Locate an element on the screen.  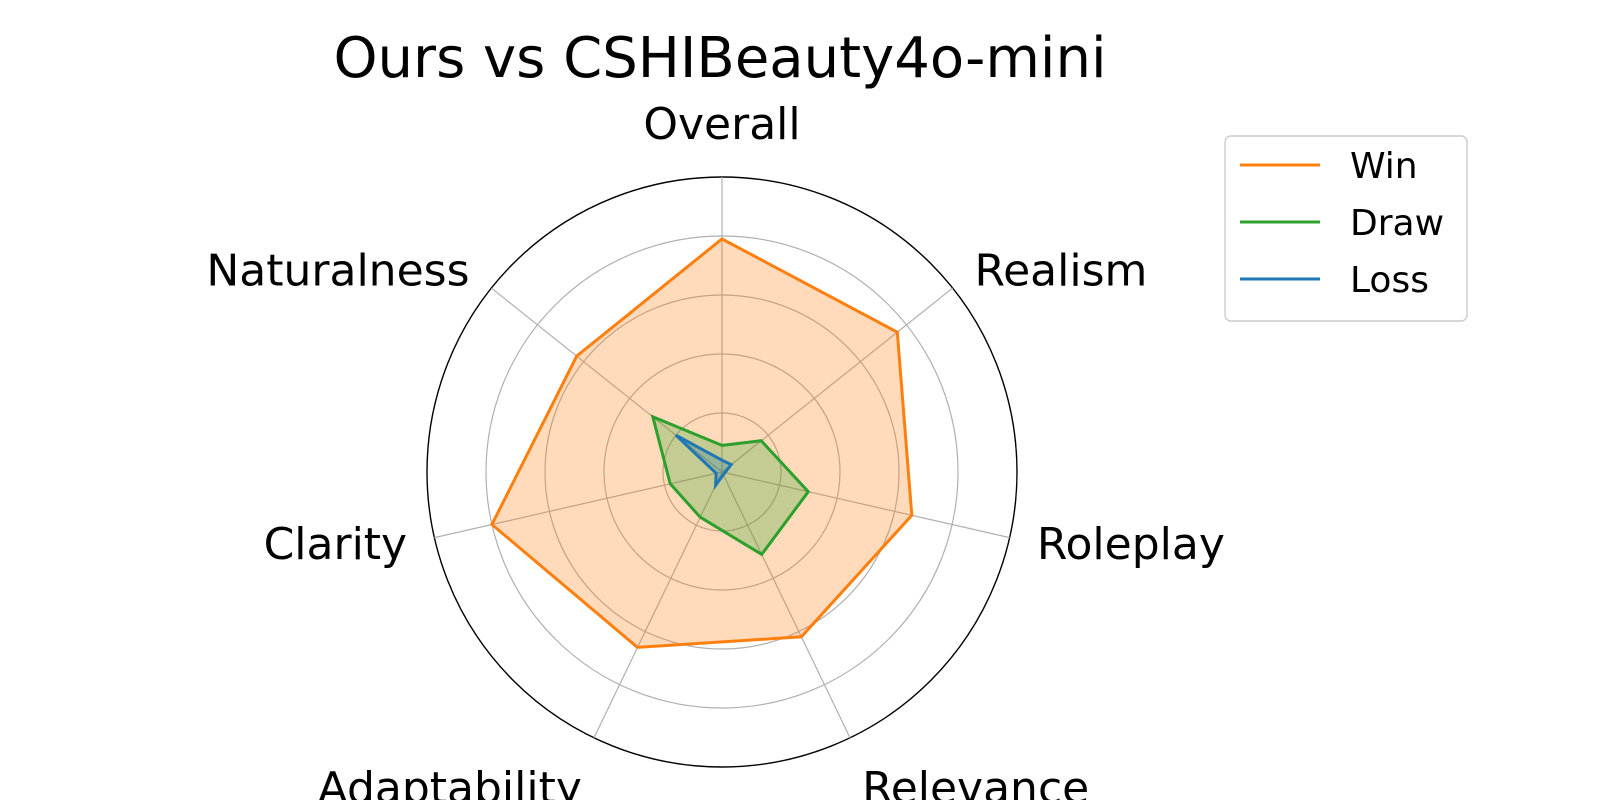
legend: Win Draw Loss is located at coordinates (1346, 228).